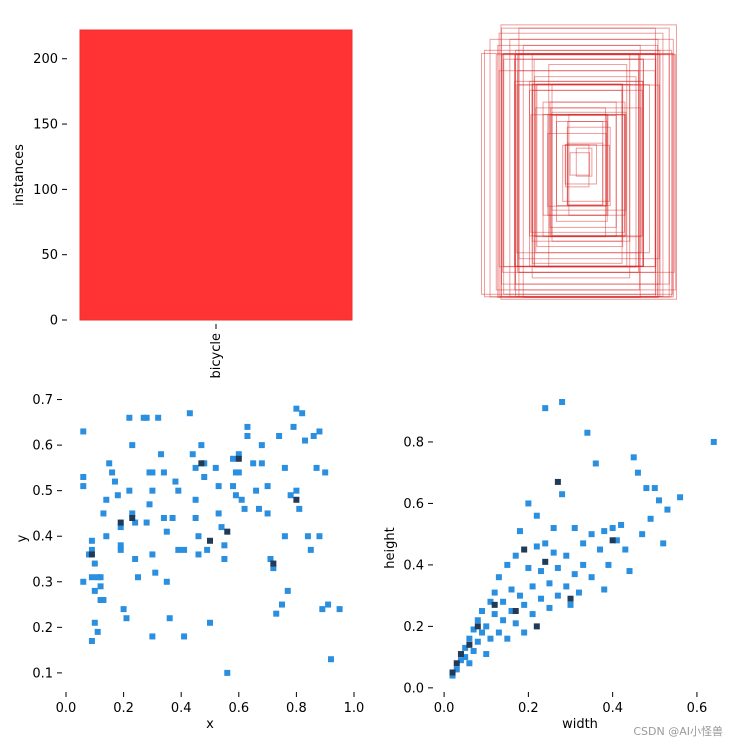 This screenshot has height=745, width=733. Describe the element at coordinates (238, 708) in the screenshot. I see `x-tick-label: 0.6` at that location.